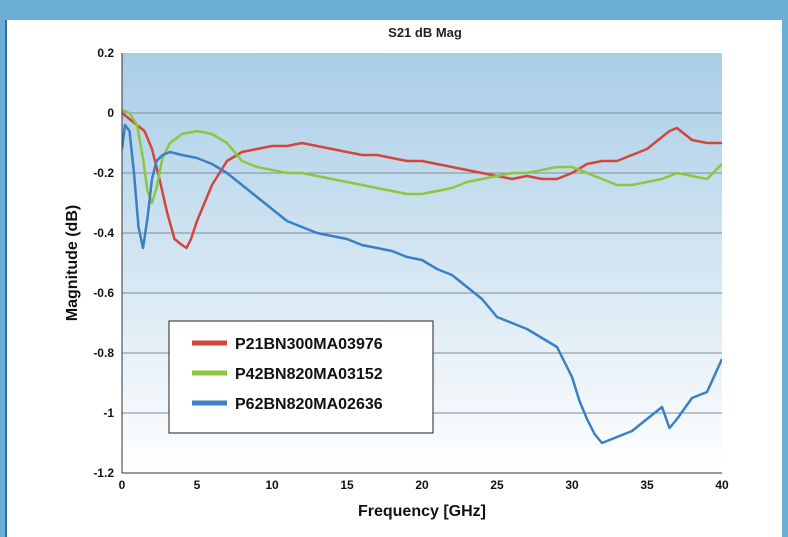  Describe the element at coordinates (647, 485) in the screenshot. I see `x-tick-label: 35` at that location.